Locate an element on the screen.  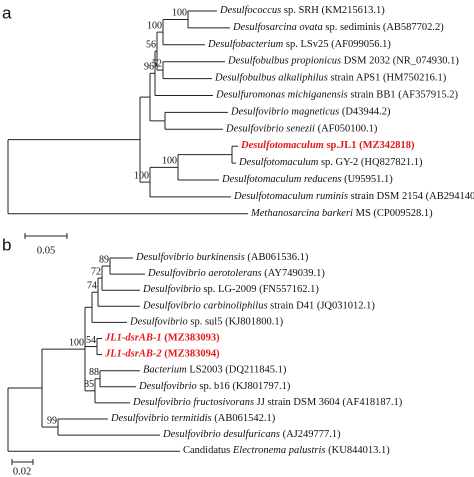
leaf-label-part: Desulfovibrio senezii is located at coordinates (270, 129).